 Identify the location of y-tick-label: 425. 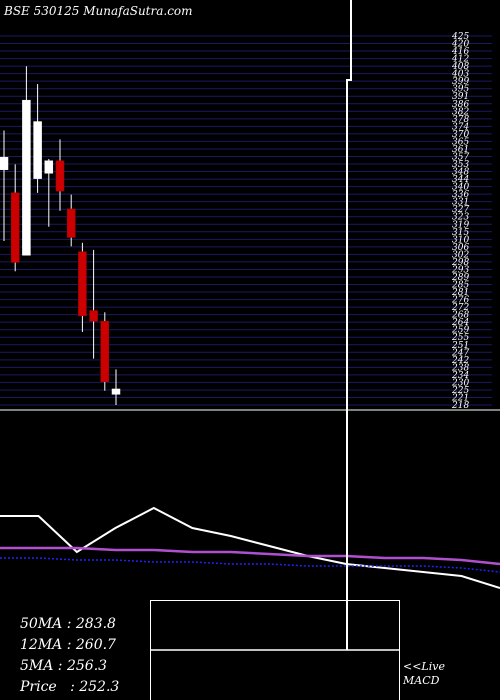
(460, 37).